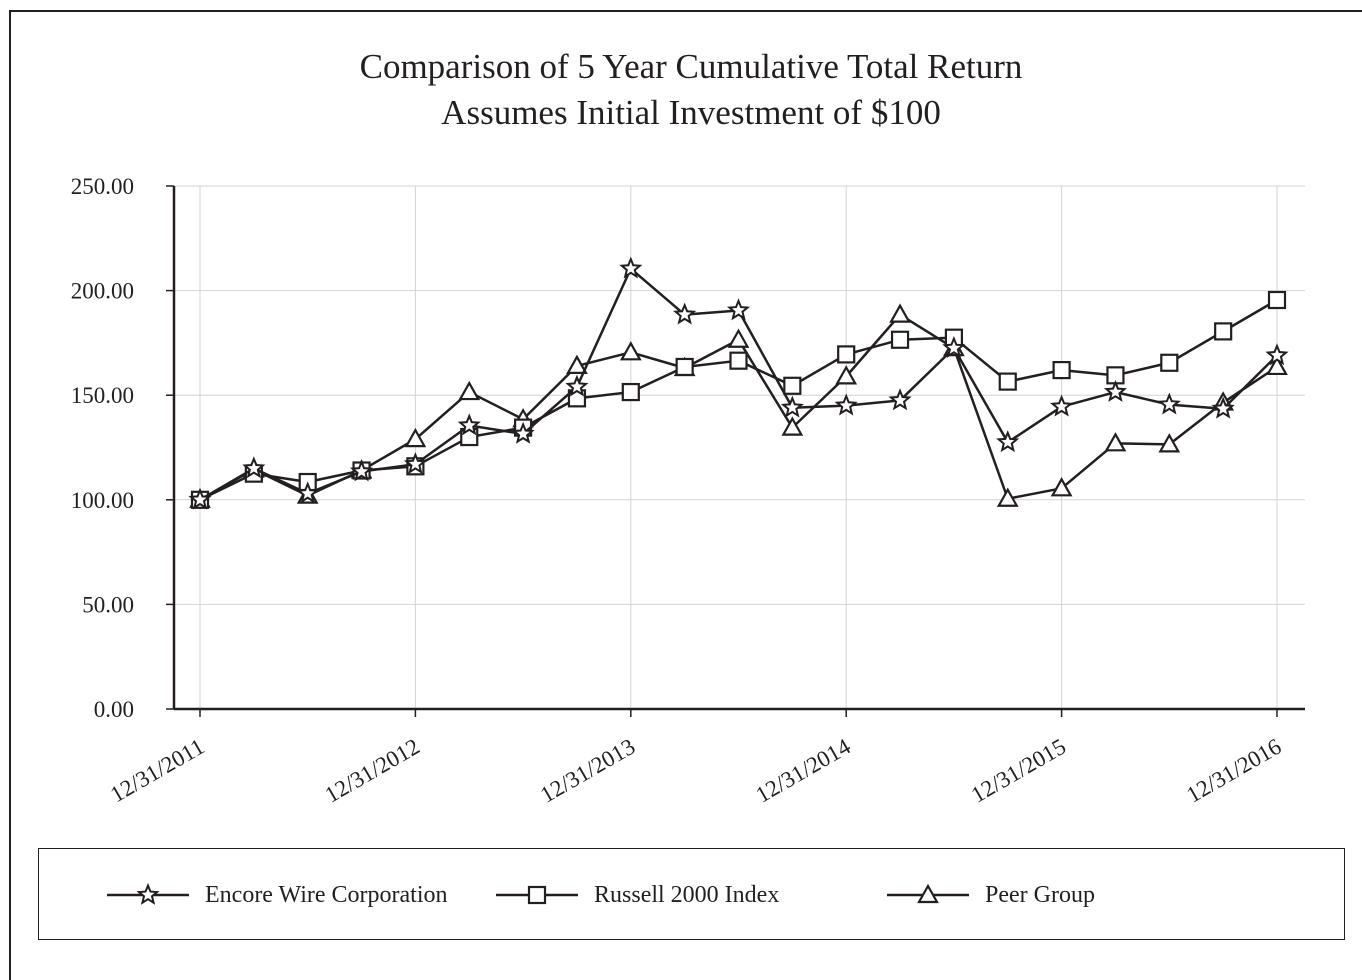  What do you see at coordinates (157, 771) in the screenshot?
I see `x-tick-label: 12/31/2011` at bounding box center [157, 771].